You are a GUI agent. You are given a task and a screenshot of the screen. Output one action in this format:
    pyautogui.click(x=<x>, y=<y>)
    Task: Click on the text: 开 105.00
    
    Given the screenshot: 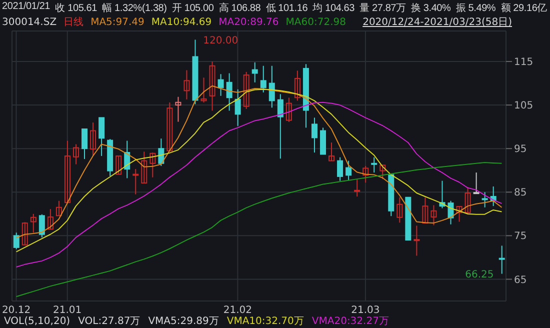 What is the action you would take?
    pyautogui.click(x=193, y=8)
    